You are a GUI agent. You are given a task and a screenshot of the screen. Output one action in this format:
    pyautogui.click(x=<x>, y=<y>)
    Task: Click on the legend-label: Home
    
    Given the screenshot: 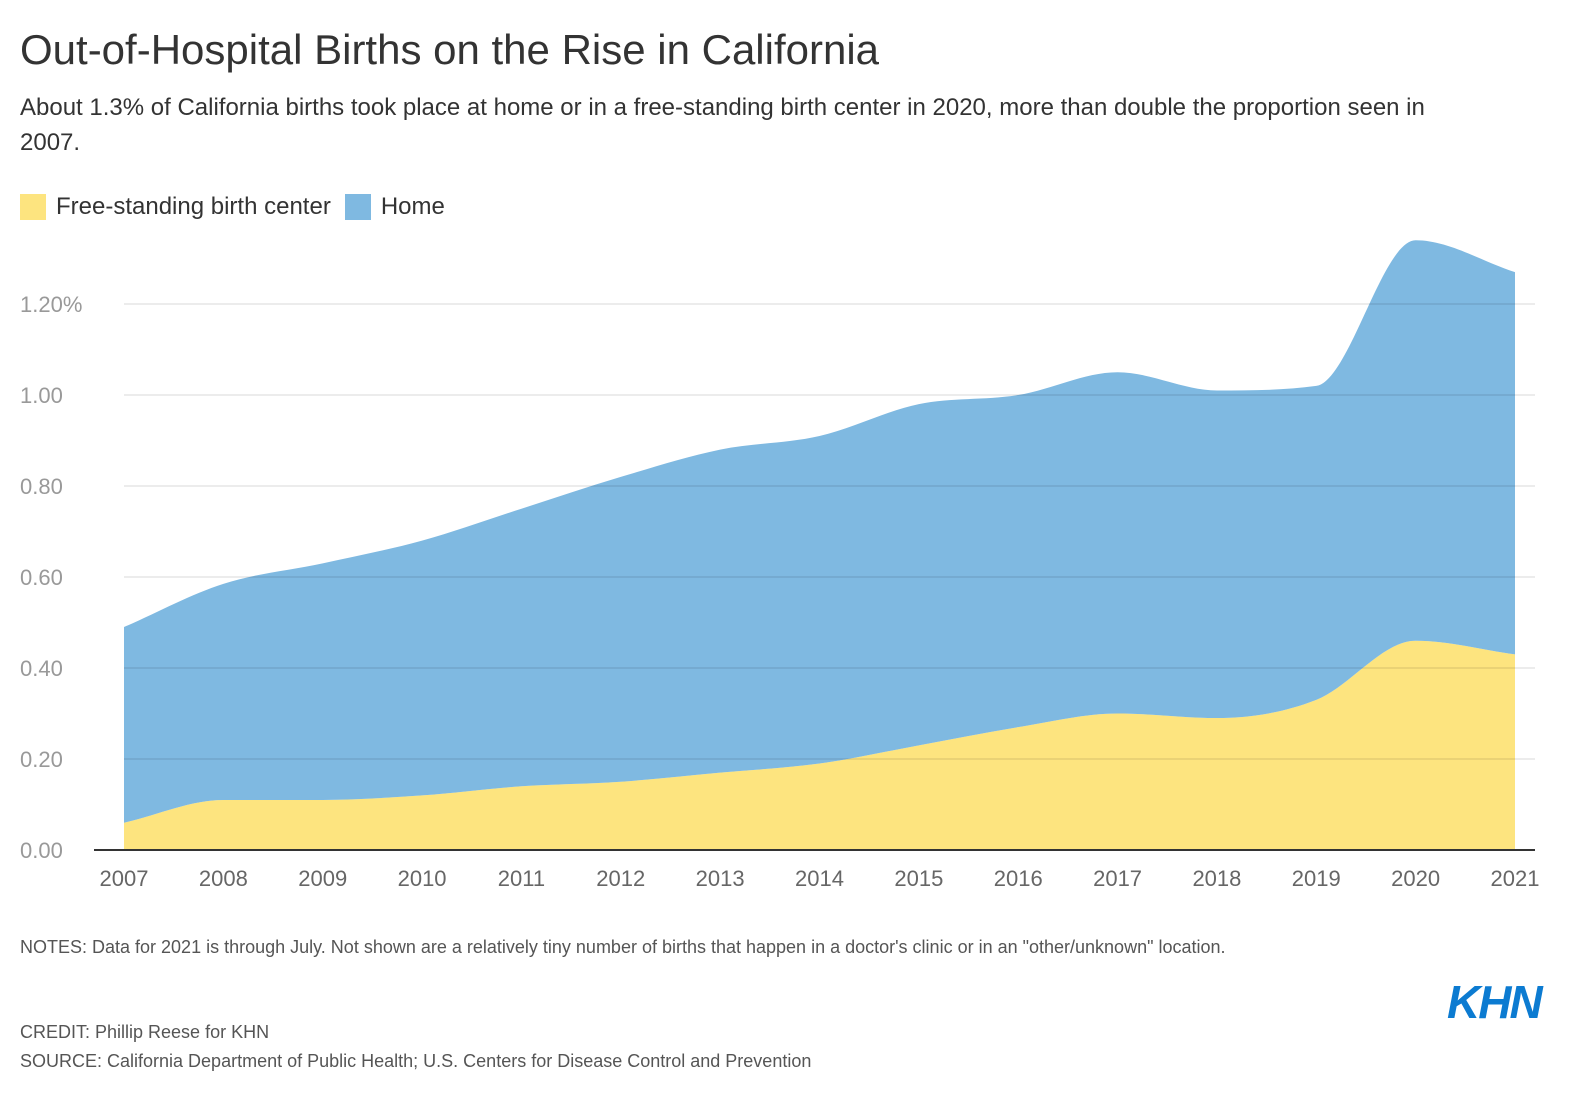 What is the action you would take?
    pyautogui.click(x=412, y=206)
    